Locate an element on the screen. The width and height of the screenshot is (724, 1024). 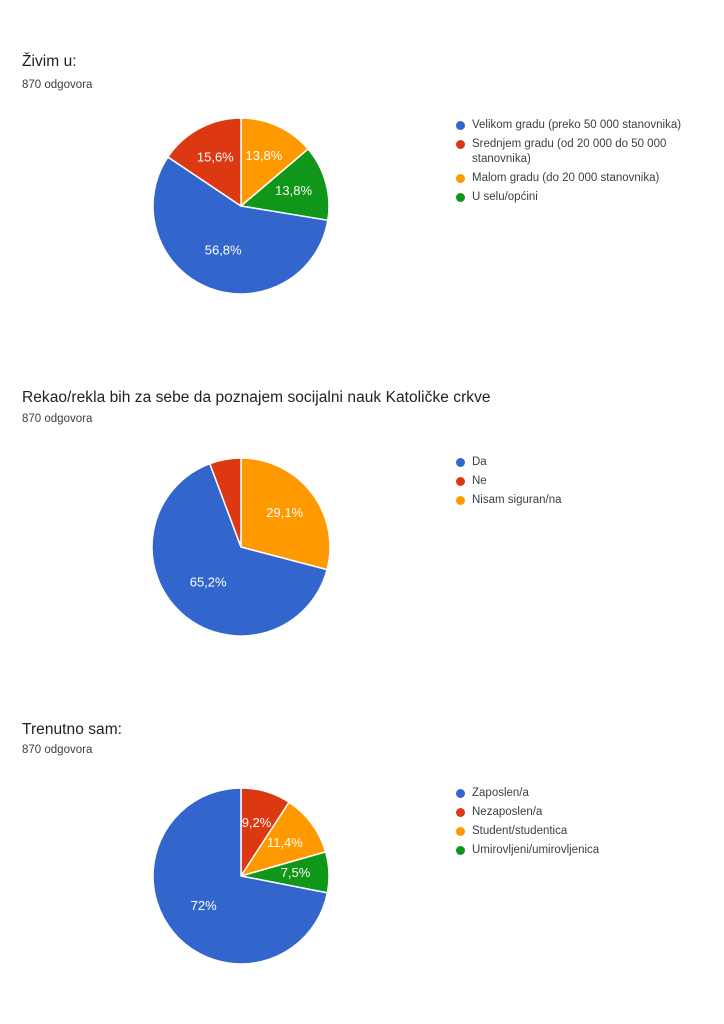
slice-value-label: 9,2% is located at coordinates (257, 822).